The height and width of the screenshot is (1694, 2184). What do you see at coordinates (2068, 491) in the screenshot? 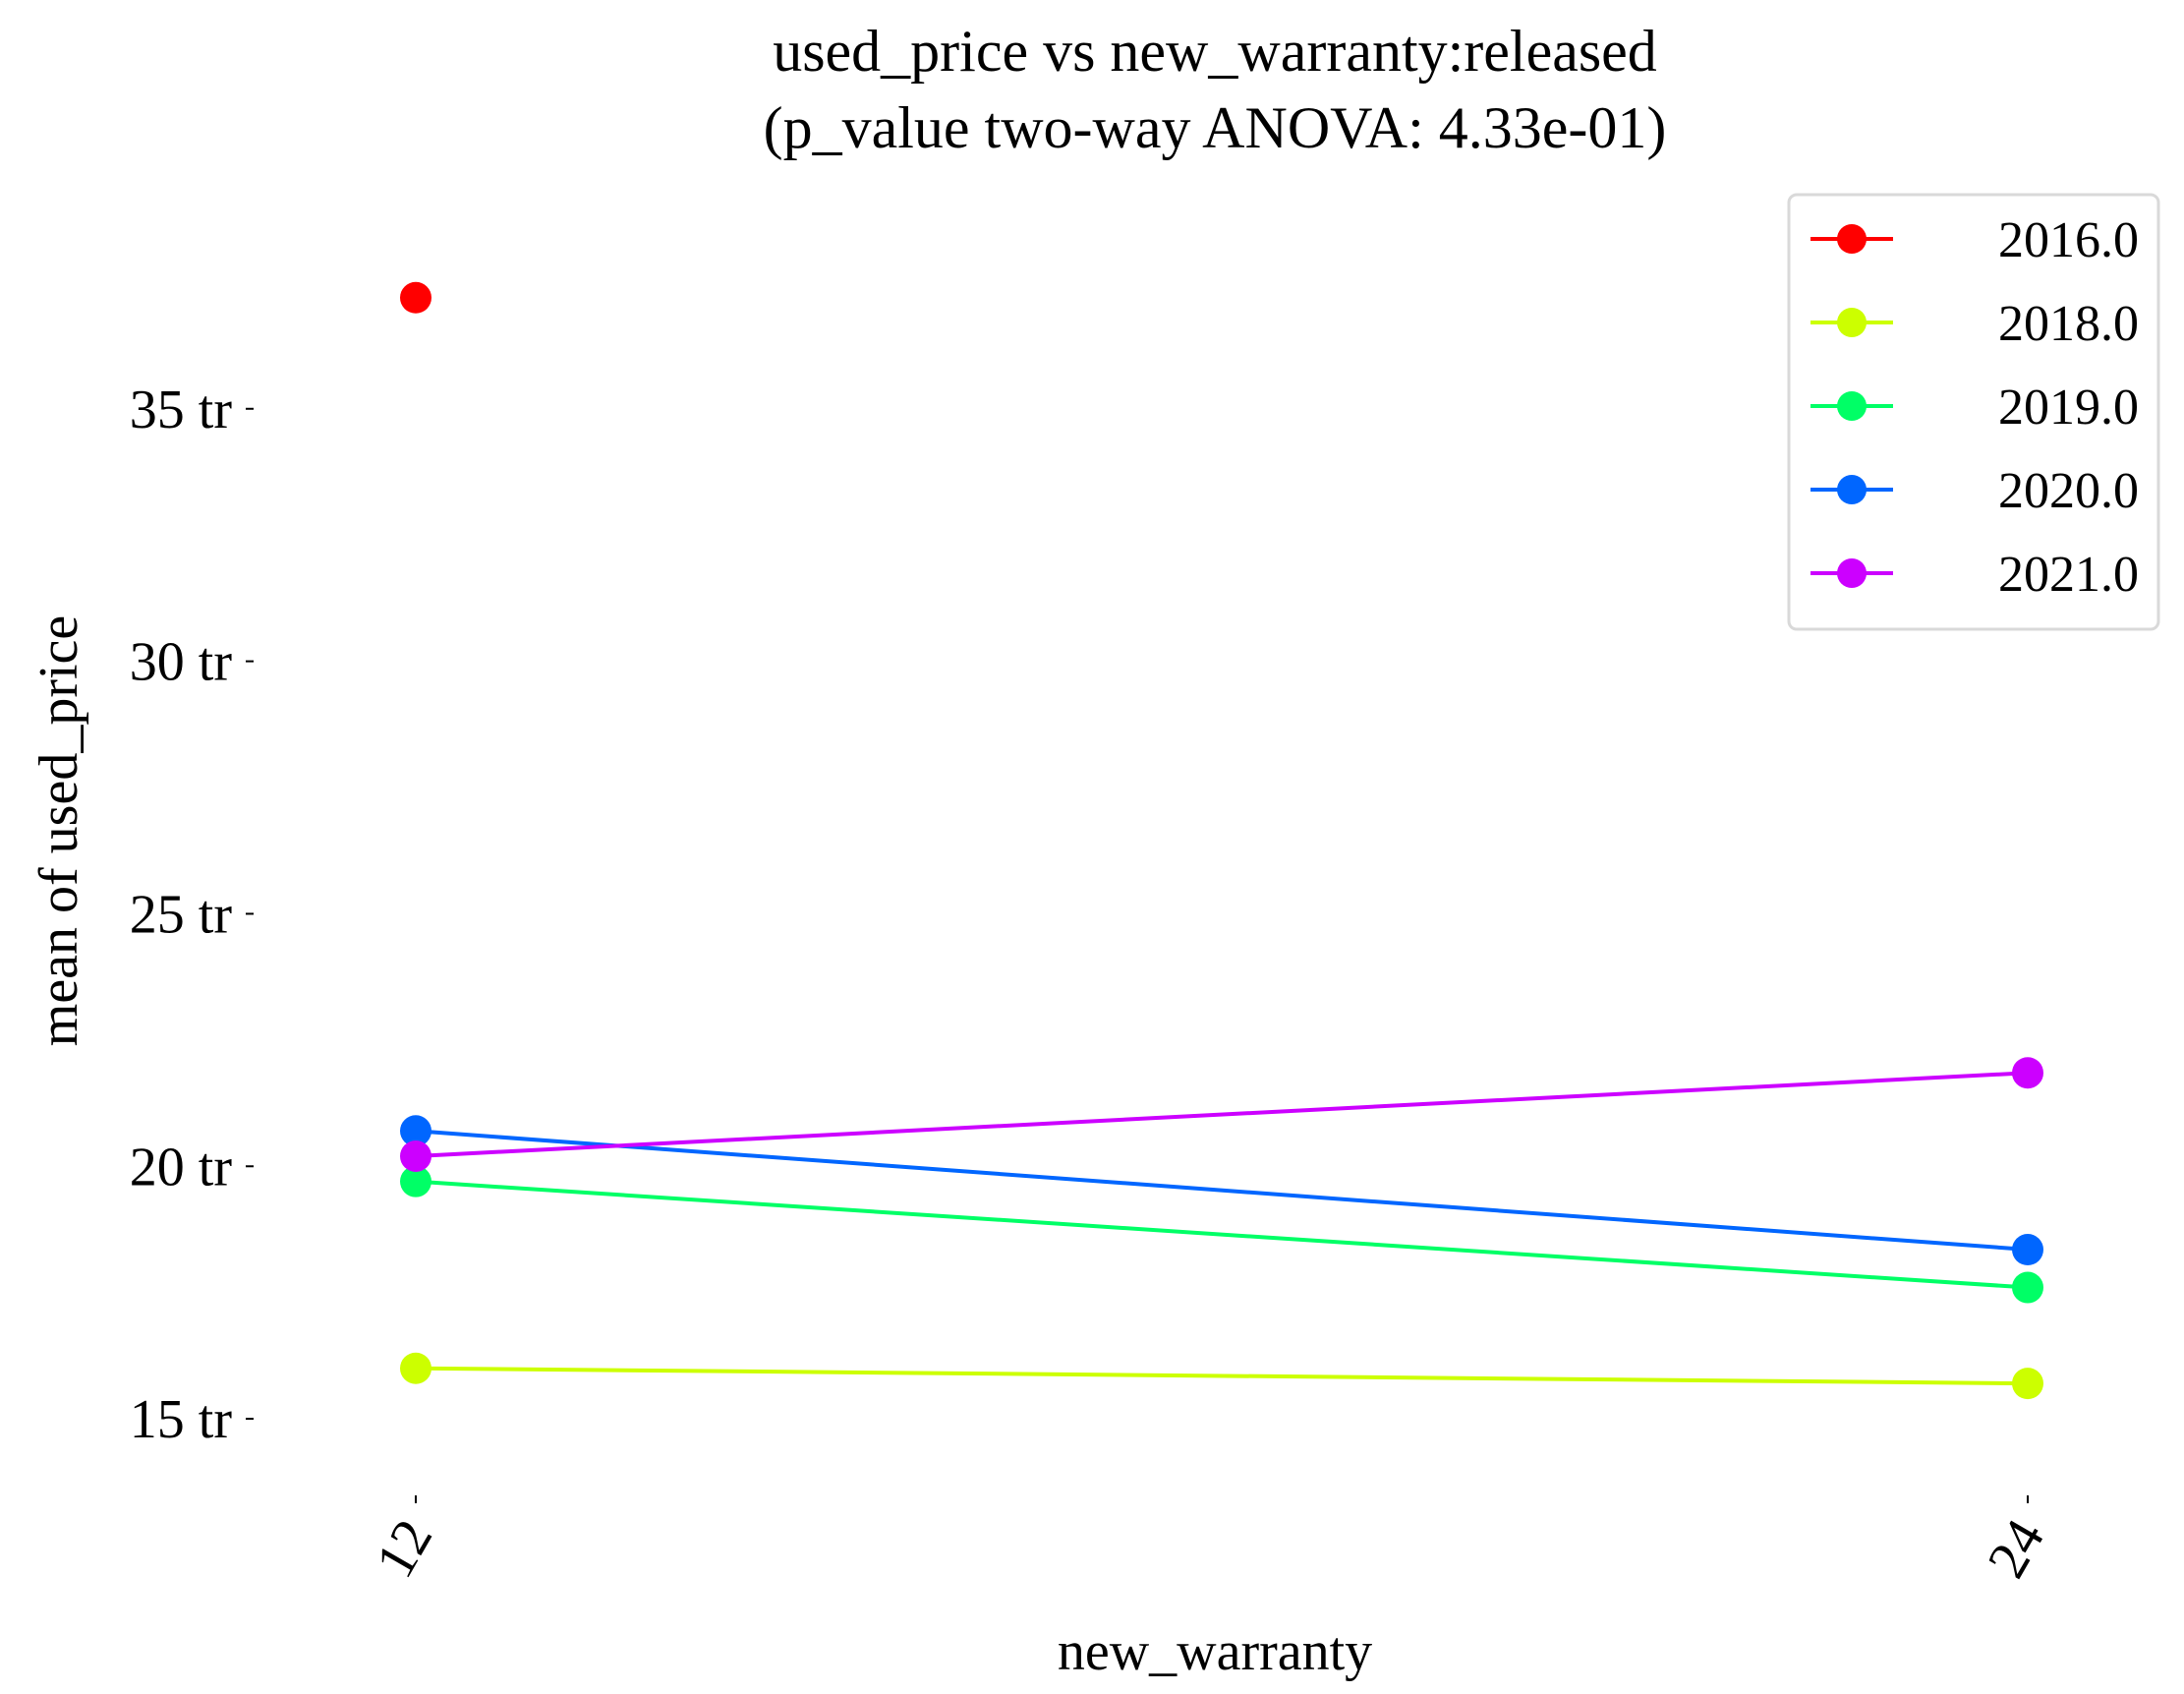
I see `legend-label: 2020.0` at bounding box center [2068, 491].